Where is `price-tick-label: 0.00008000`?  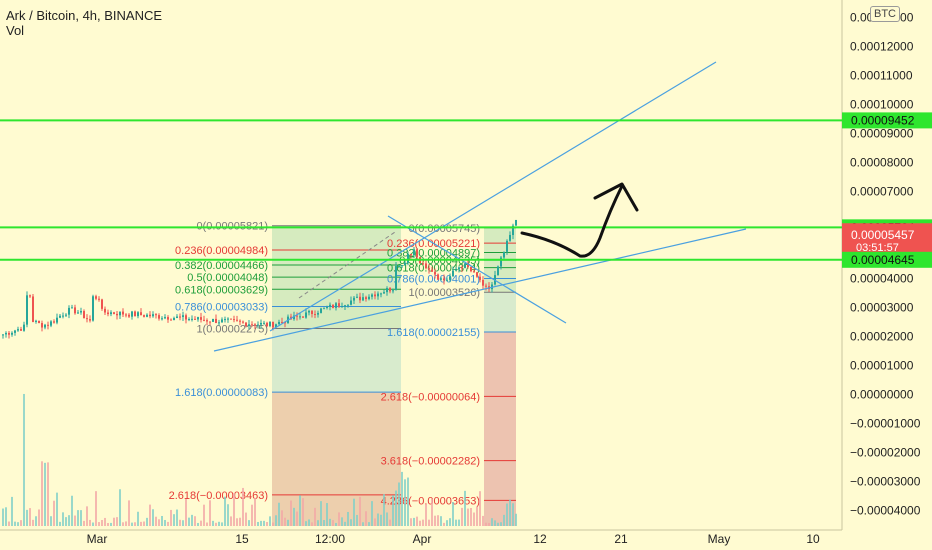 price-tick-label: 0.00008000 is located at coordinates (882, 163).